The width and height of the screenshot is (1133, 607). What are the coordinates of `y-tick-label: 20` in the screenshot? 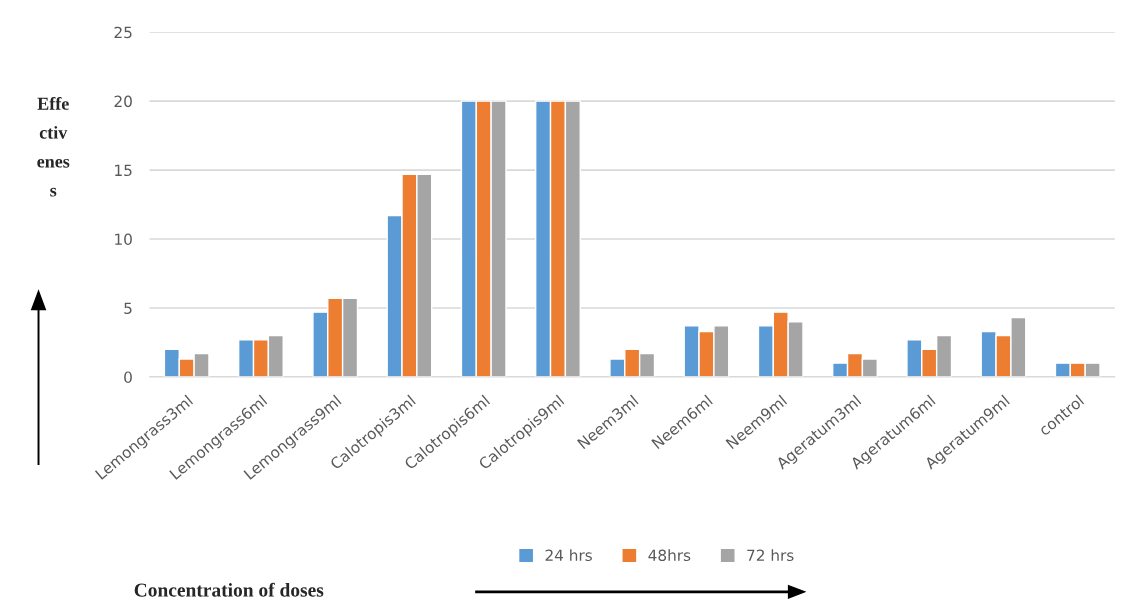 It's located at (123, 101).